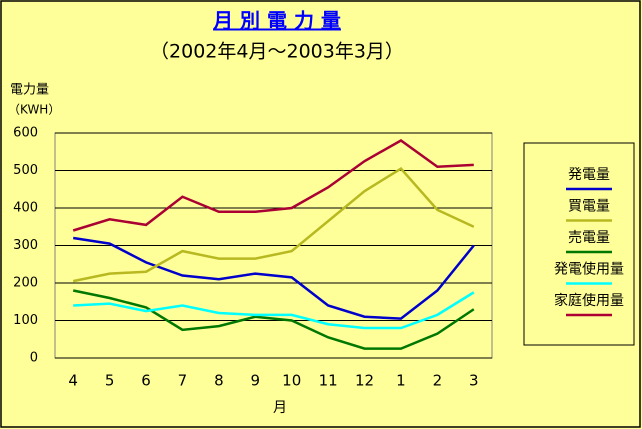 The height and width of the screenshot is (429, 642). I want to click on chart-title: 月 別 電 力 量, so click(276, 21).